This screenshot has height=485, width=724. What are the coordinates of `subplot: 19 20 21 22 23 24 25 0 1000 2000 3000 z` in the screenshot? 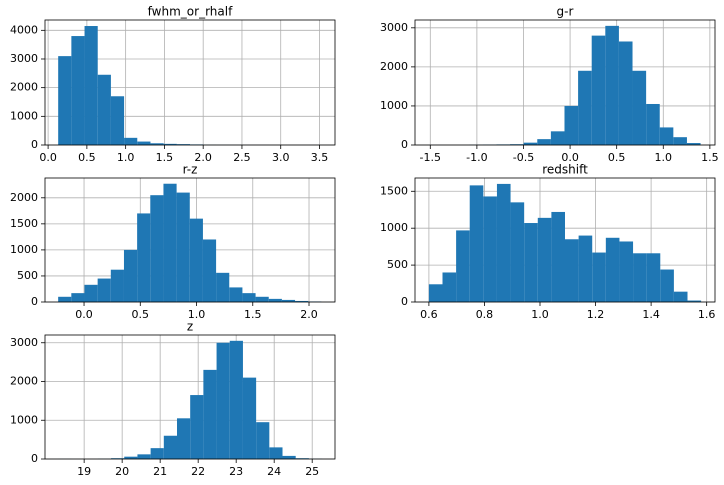 It's located at (173, 399).